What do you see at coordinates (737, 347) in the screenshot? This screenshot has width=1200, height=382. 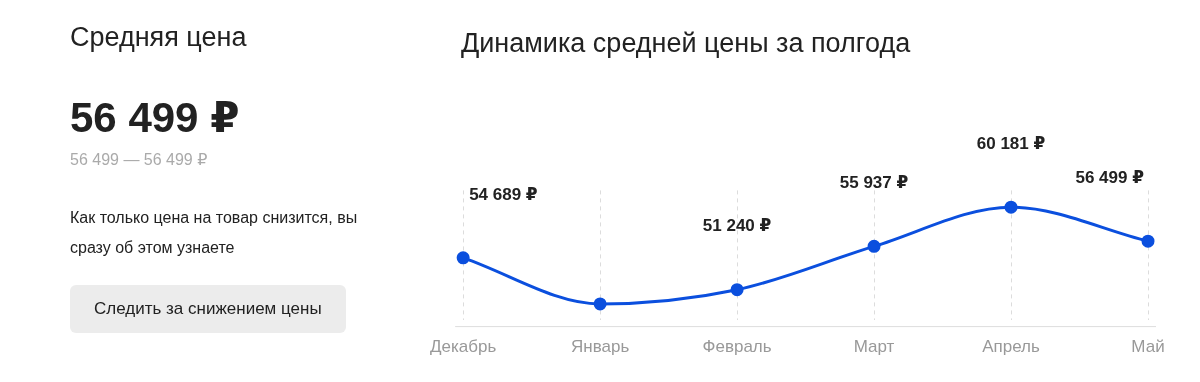 I see `x-tick-label: Февраль` at bounding box center [737, 347].